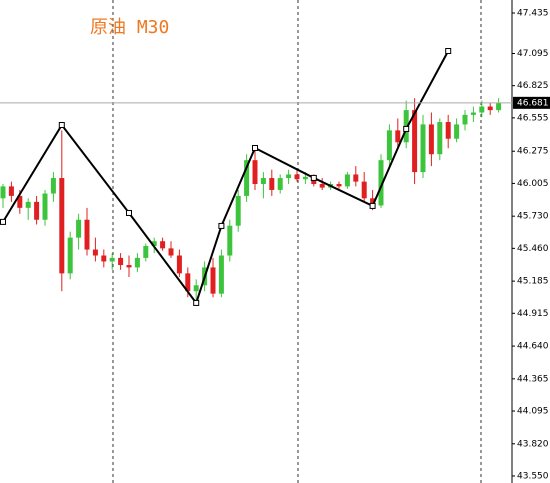 This screenshot has width=550, height=483. What do you see at coordinates (533, 412) in the screenshot?
I see `y-tick-label: 44.095` at bounding box center [533, 412].